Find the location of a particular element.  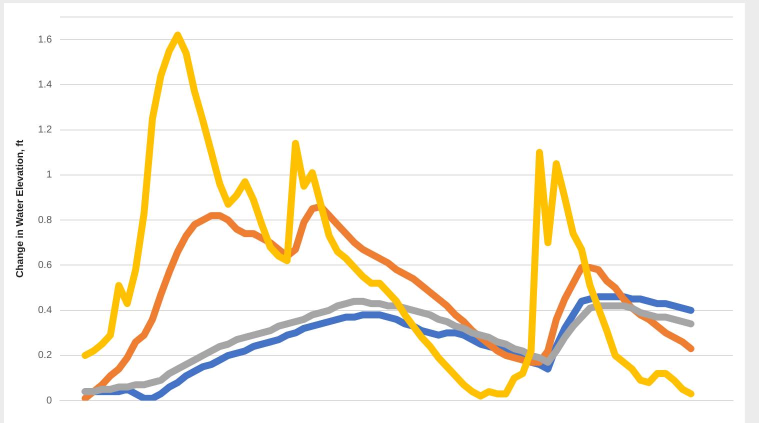

y-tick-label: 1.2 is located at coordinates (45, 130).